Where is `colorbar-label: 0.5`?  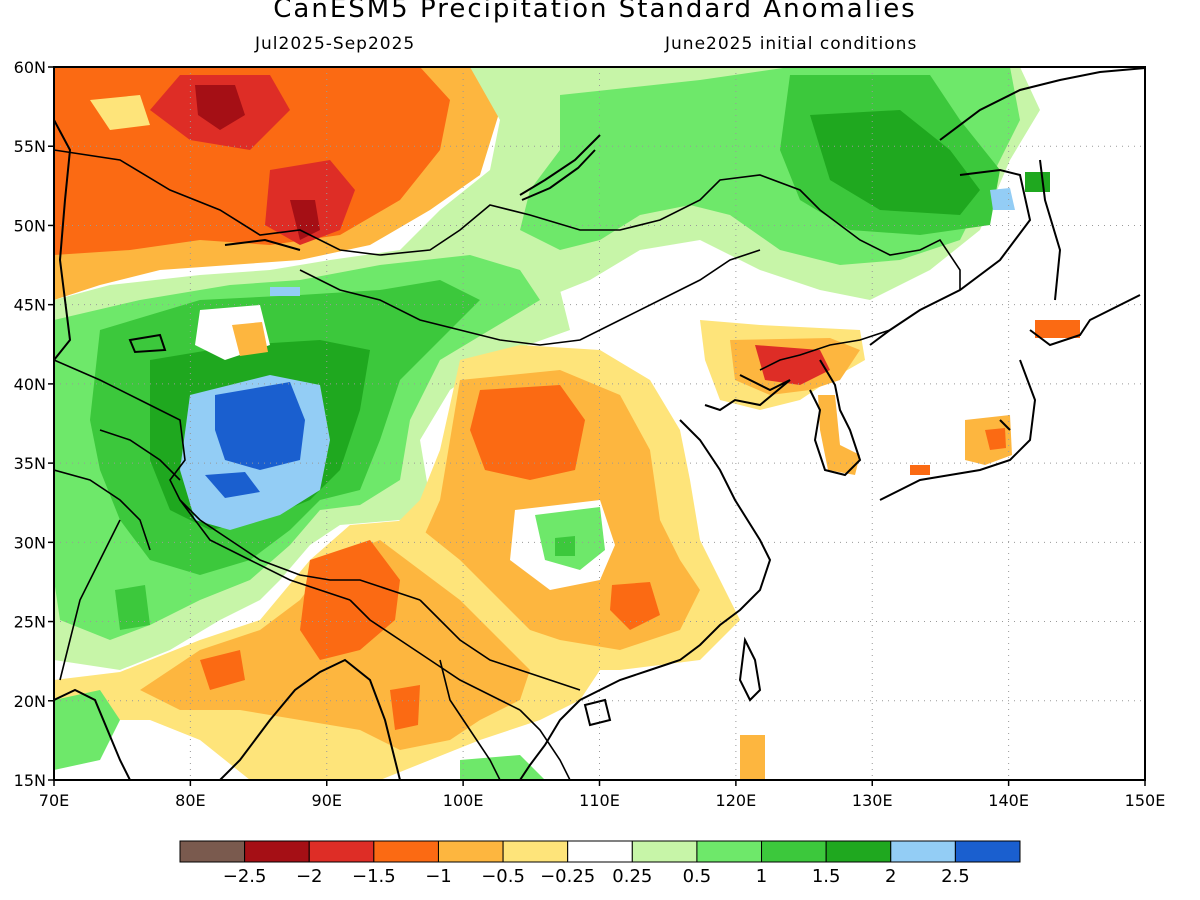
colorbar-label: 0.5 is located at coordinates (697, 876).